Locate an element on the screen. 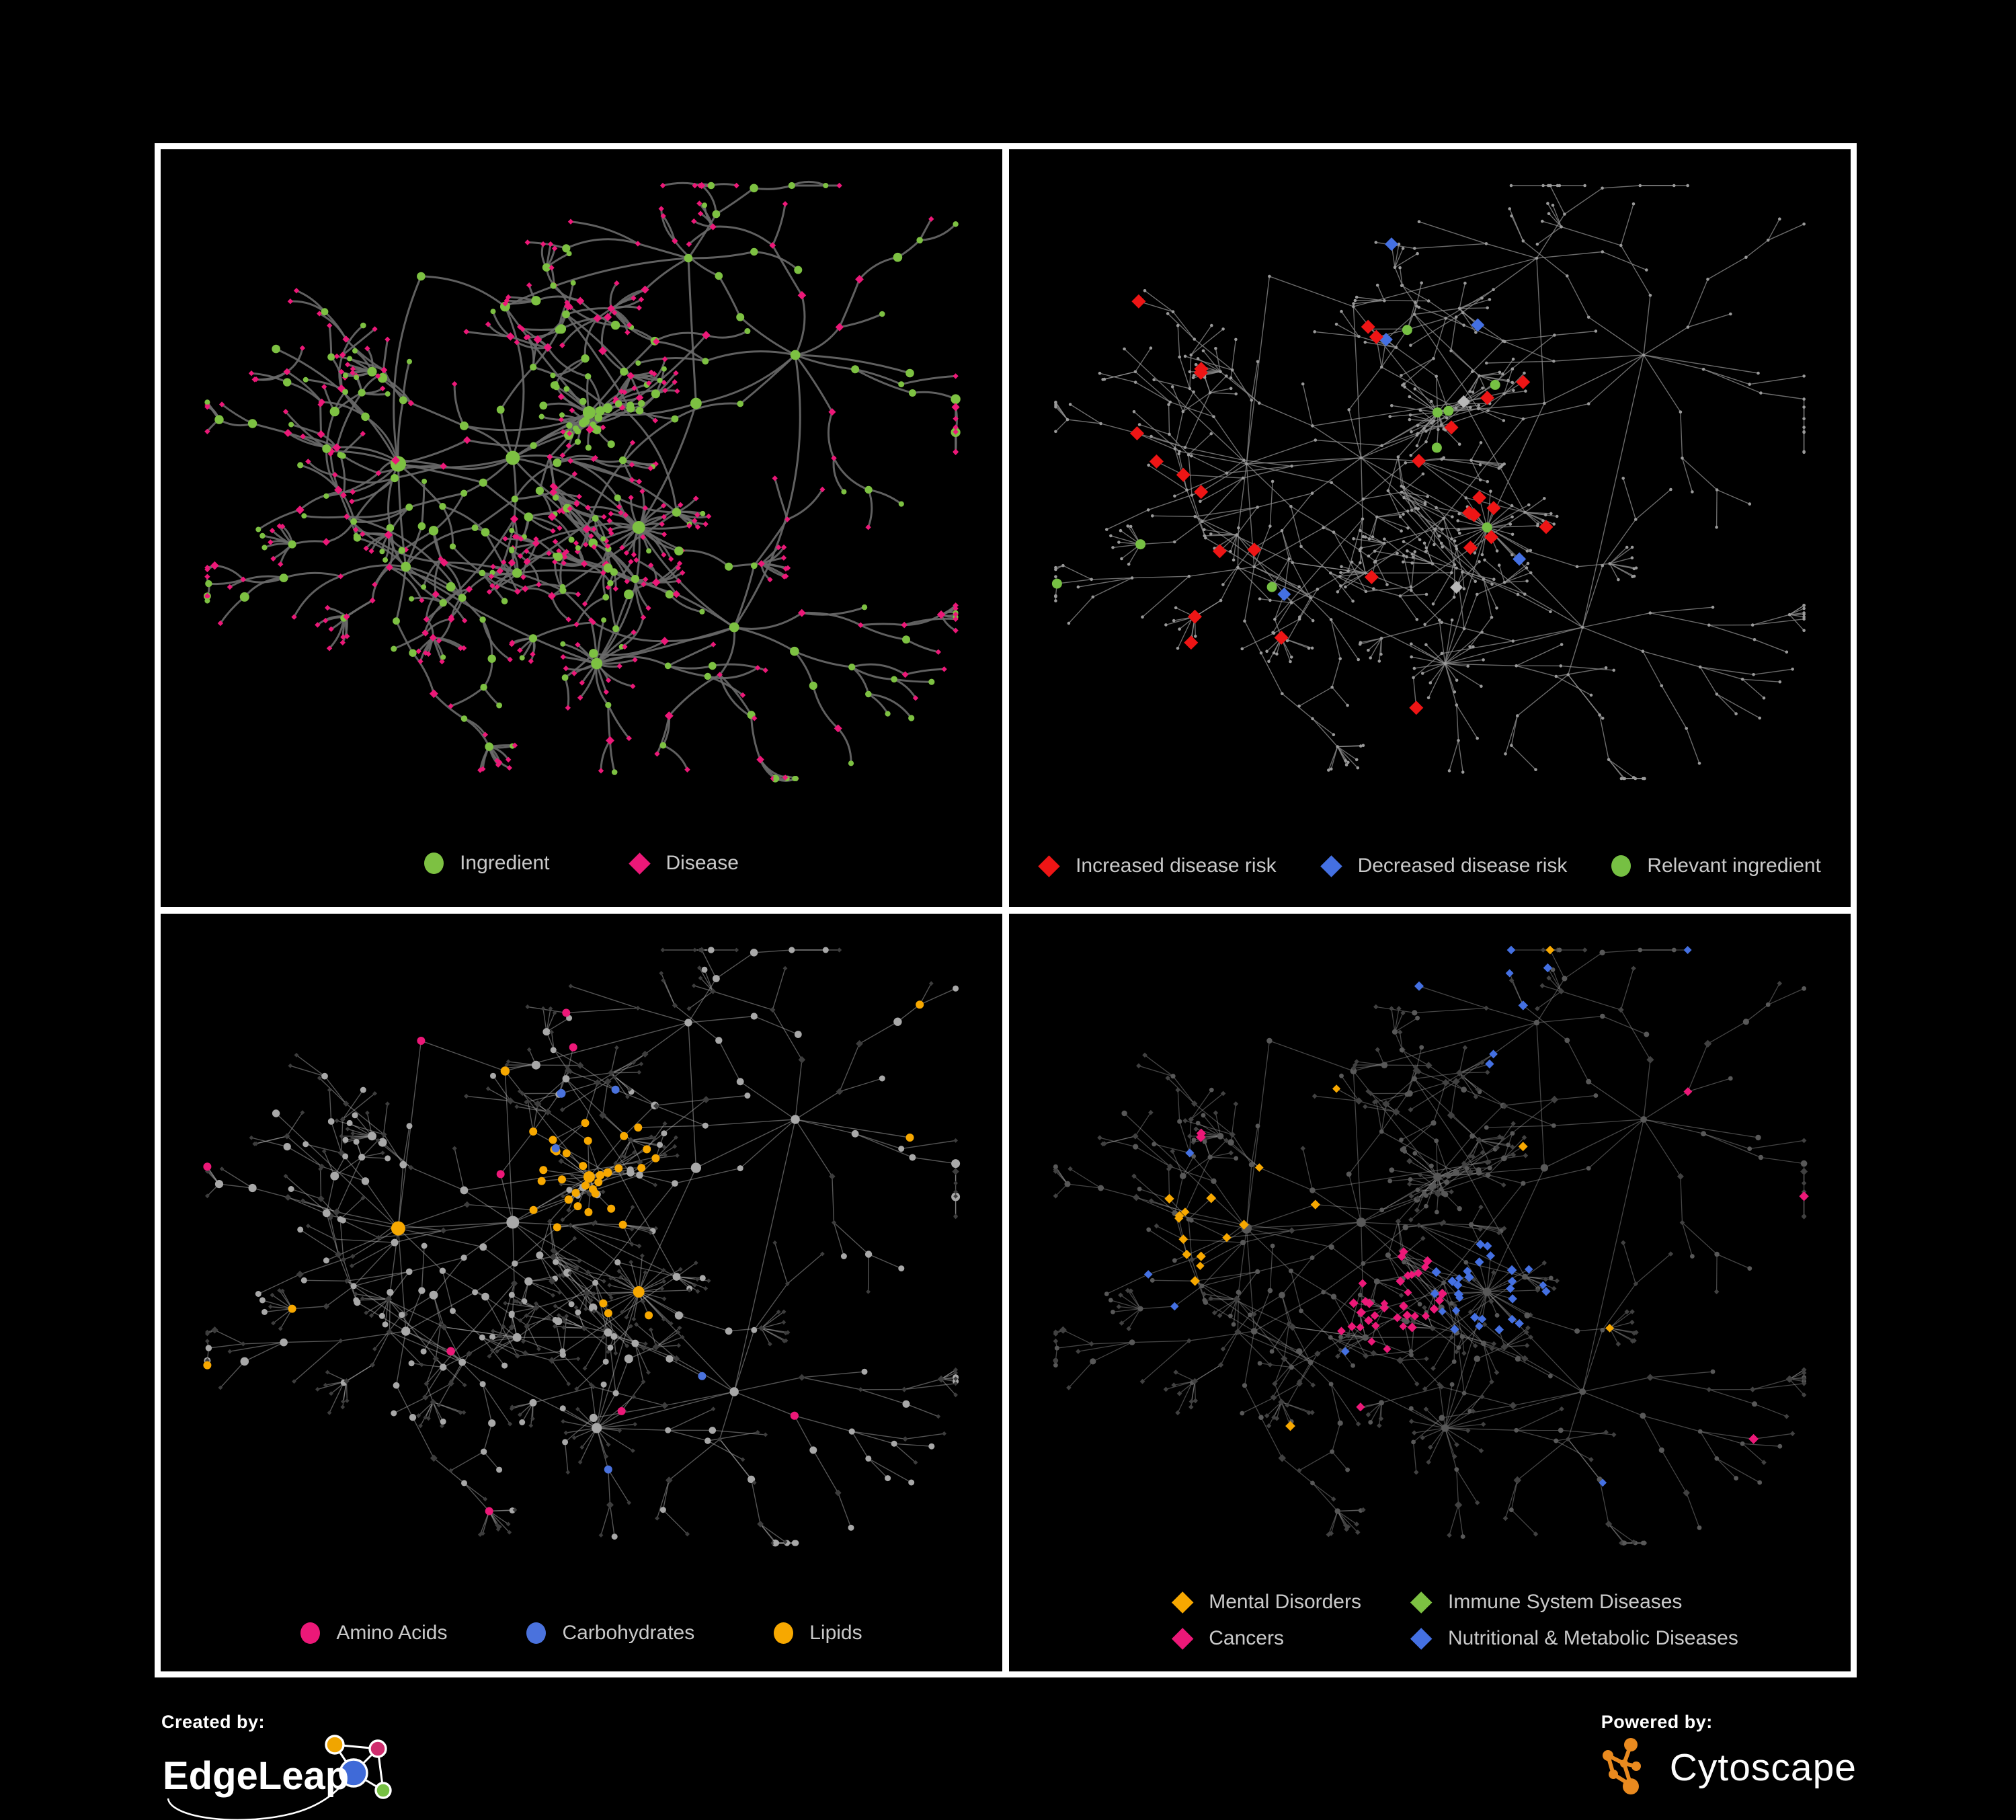  amino-acids-circle-icon is located at coordinates (310, 1633).